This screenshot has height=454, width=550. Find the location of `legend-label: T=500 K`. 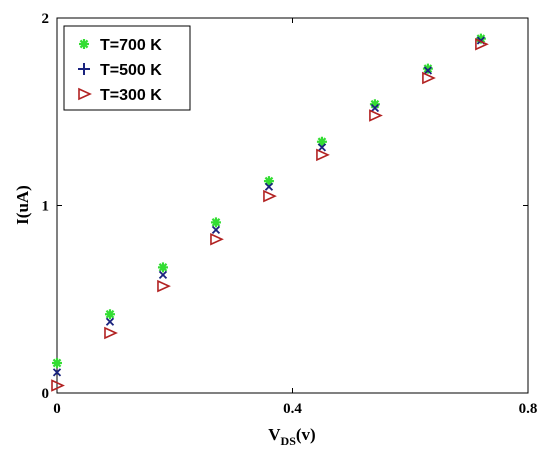

legend-label: T=500 K is located at coordinates (131, 70).